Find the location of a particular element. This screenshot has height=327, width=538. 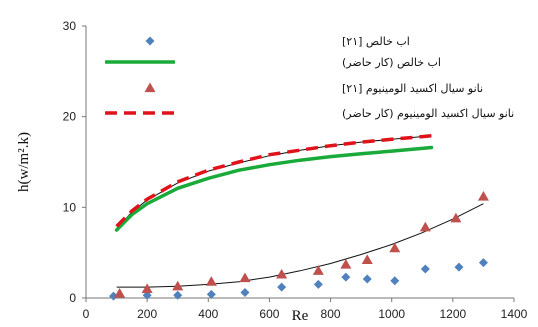

x-tick-label: 400 is located at coordinates (208, 314).